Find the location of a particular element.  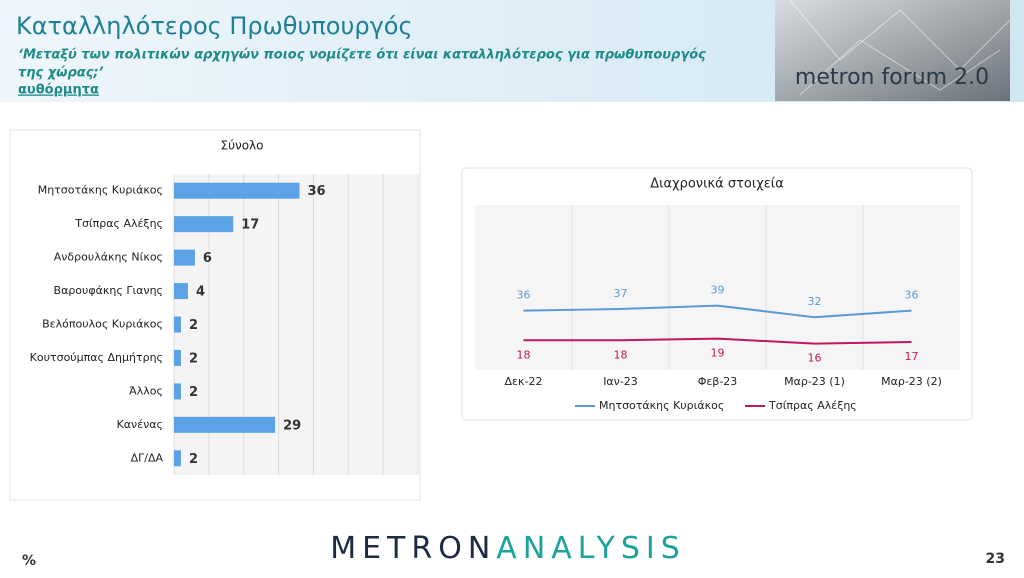

x-tick-label: Φεβ-23 is located at coordinates (718, 381).